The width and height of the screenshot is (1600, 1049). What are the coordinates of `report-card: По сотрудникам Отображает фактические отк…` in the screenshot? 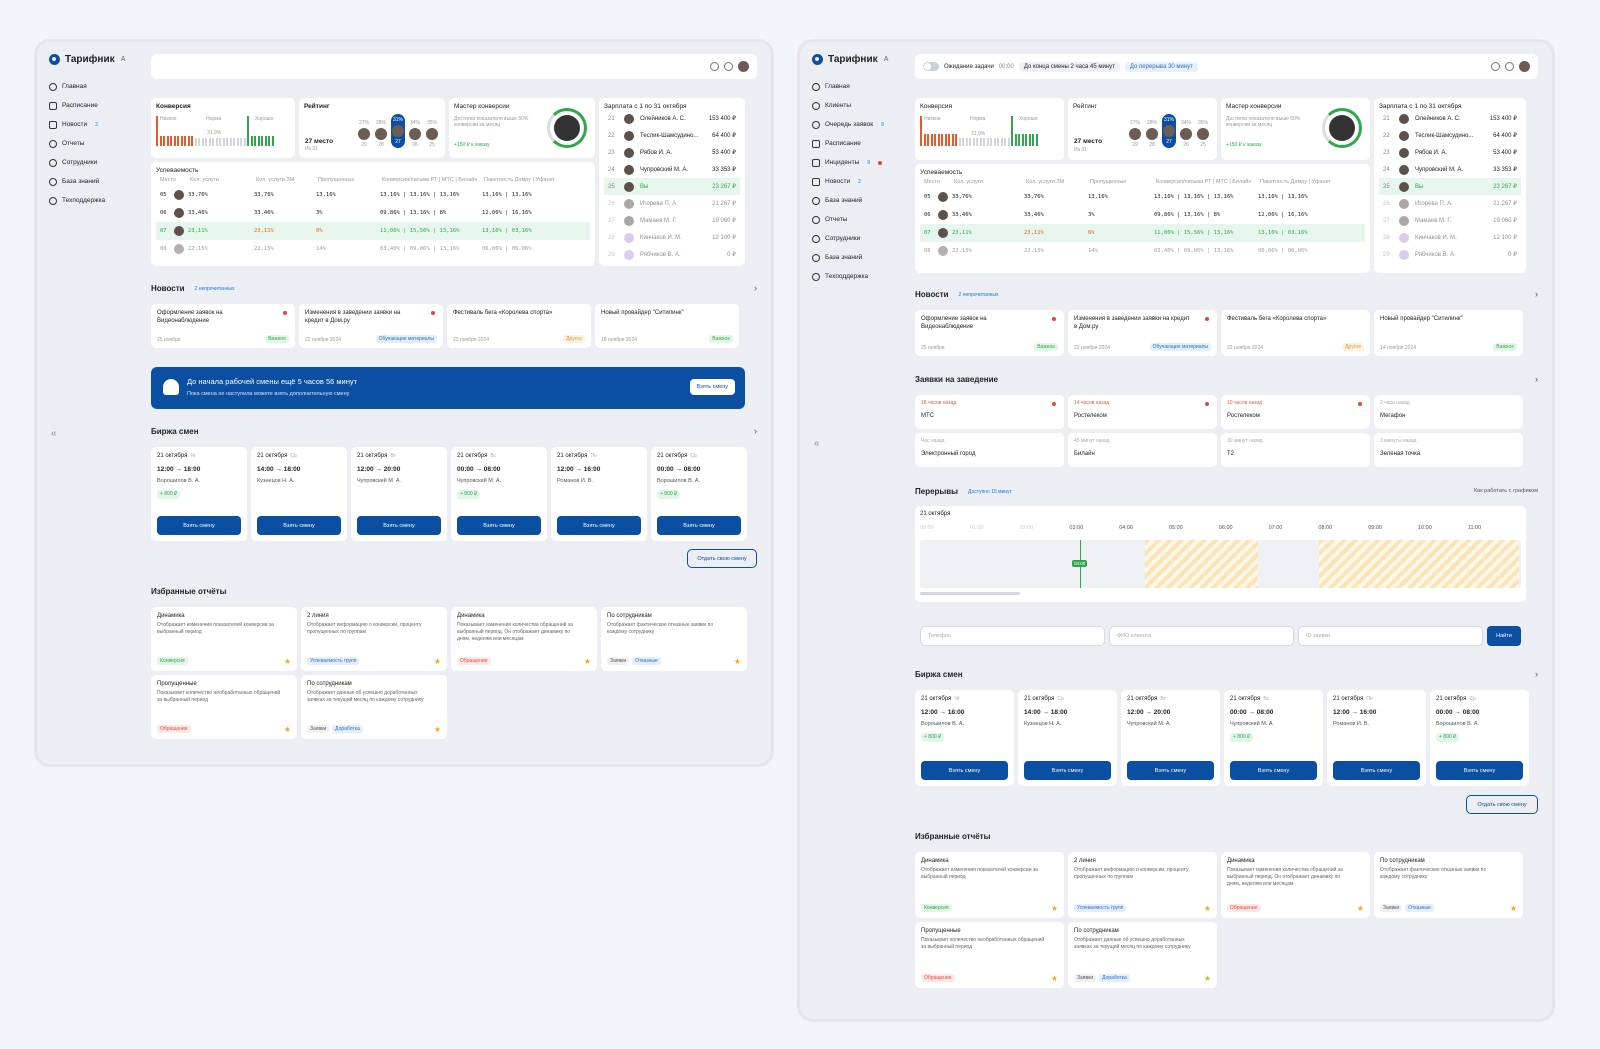 It's located at (1448, 885).